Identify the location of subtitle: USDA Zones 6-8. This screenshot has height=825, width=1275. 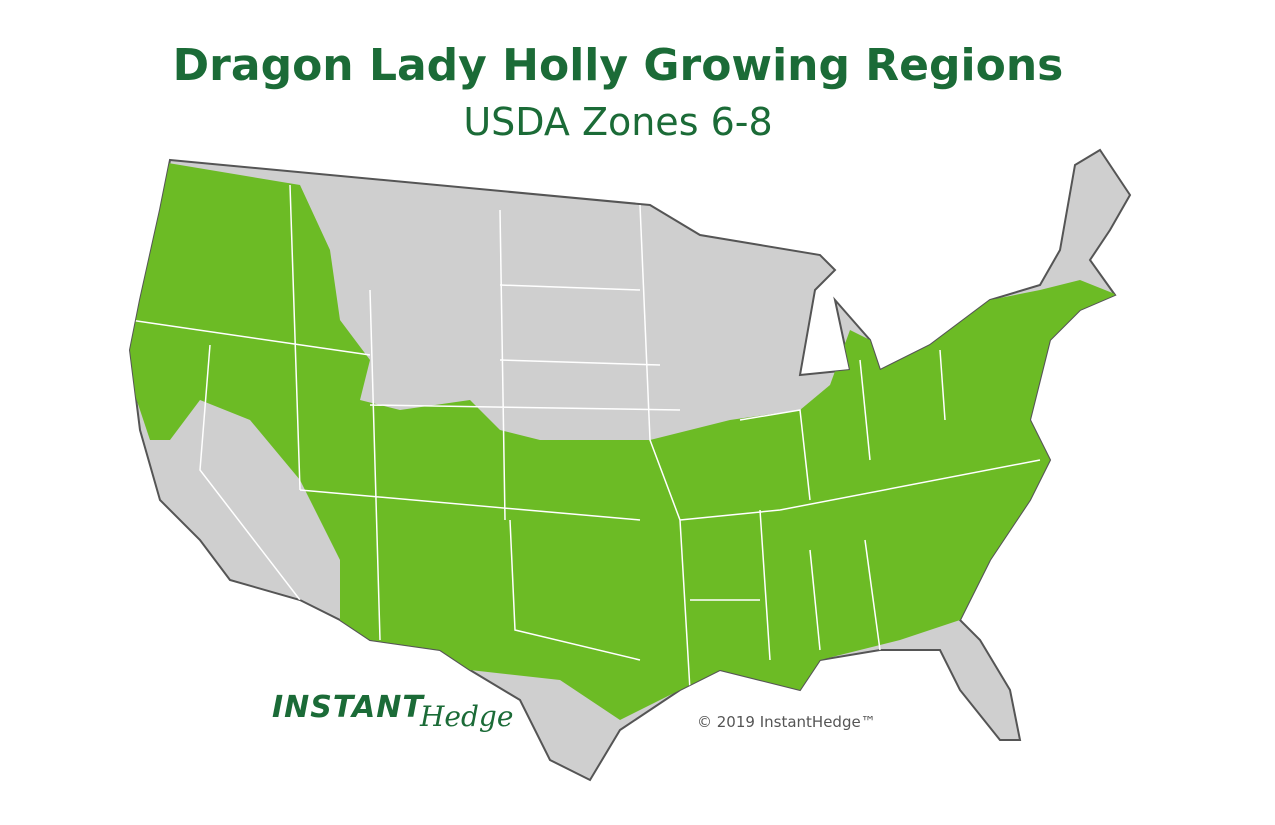
(618, 122).